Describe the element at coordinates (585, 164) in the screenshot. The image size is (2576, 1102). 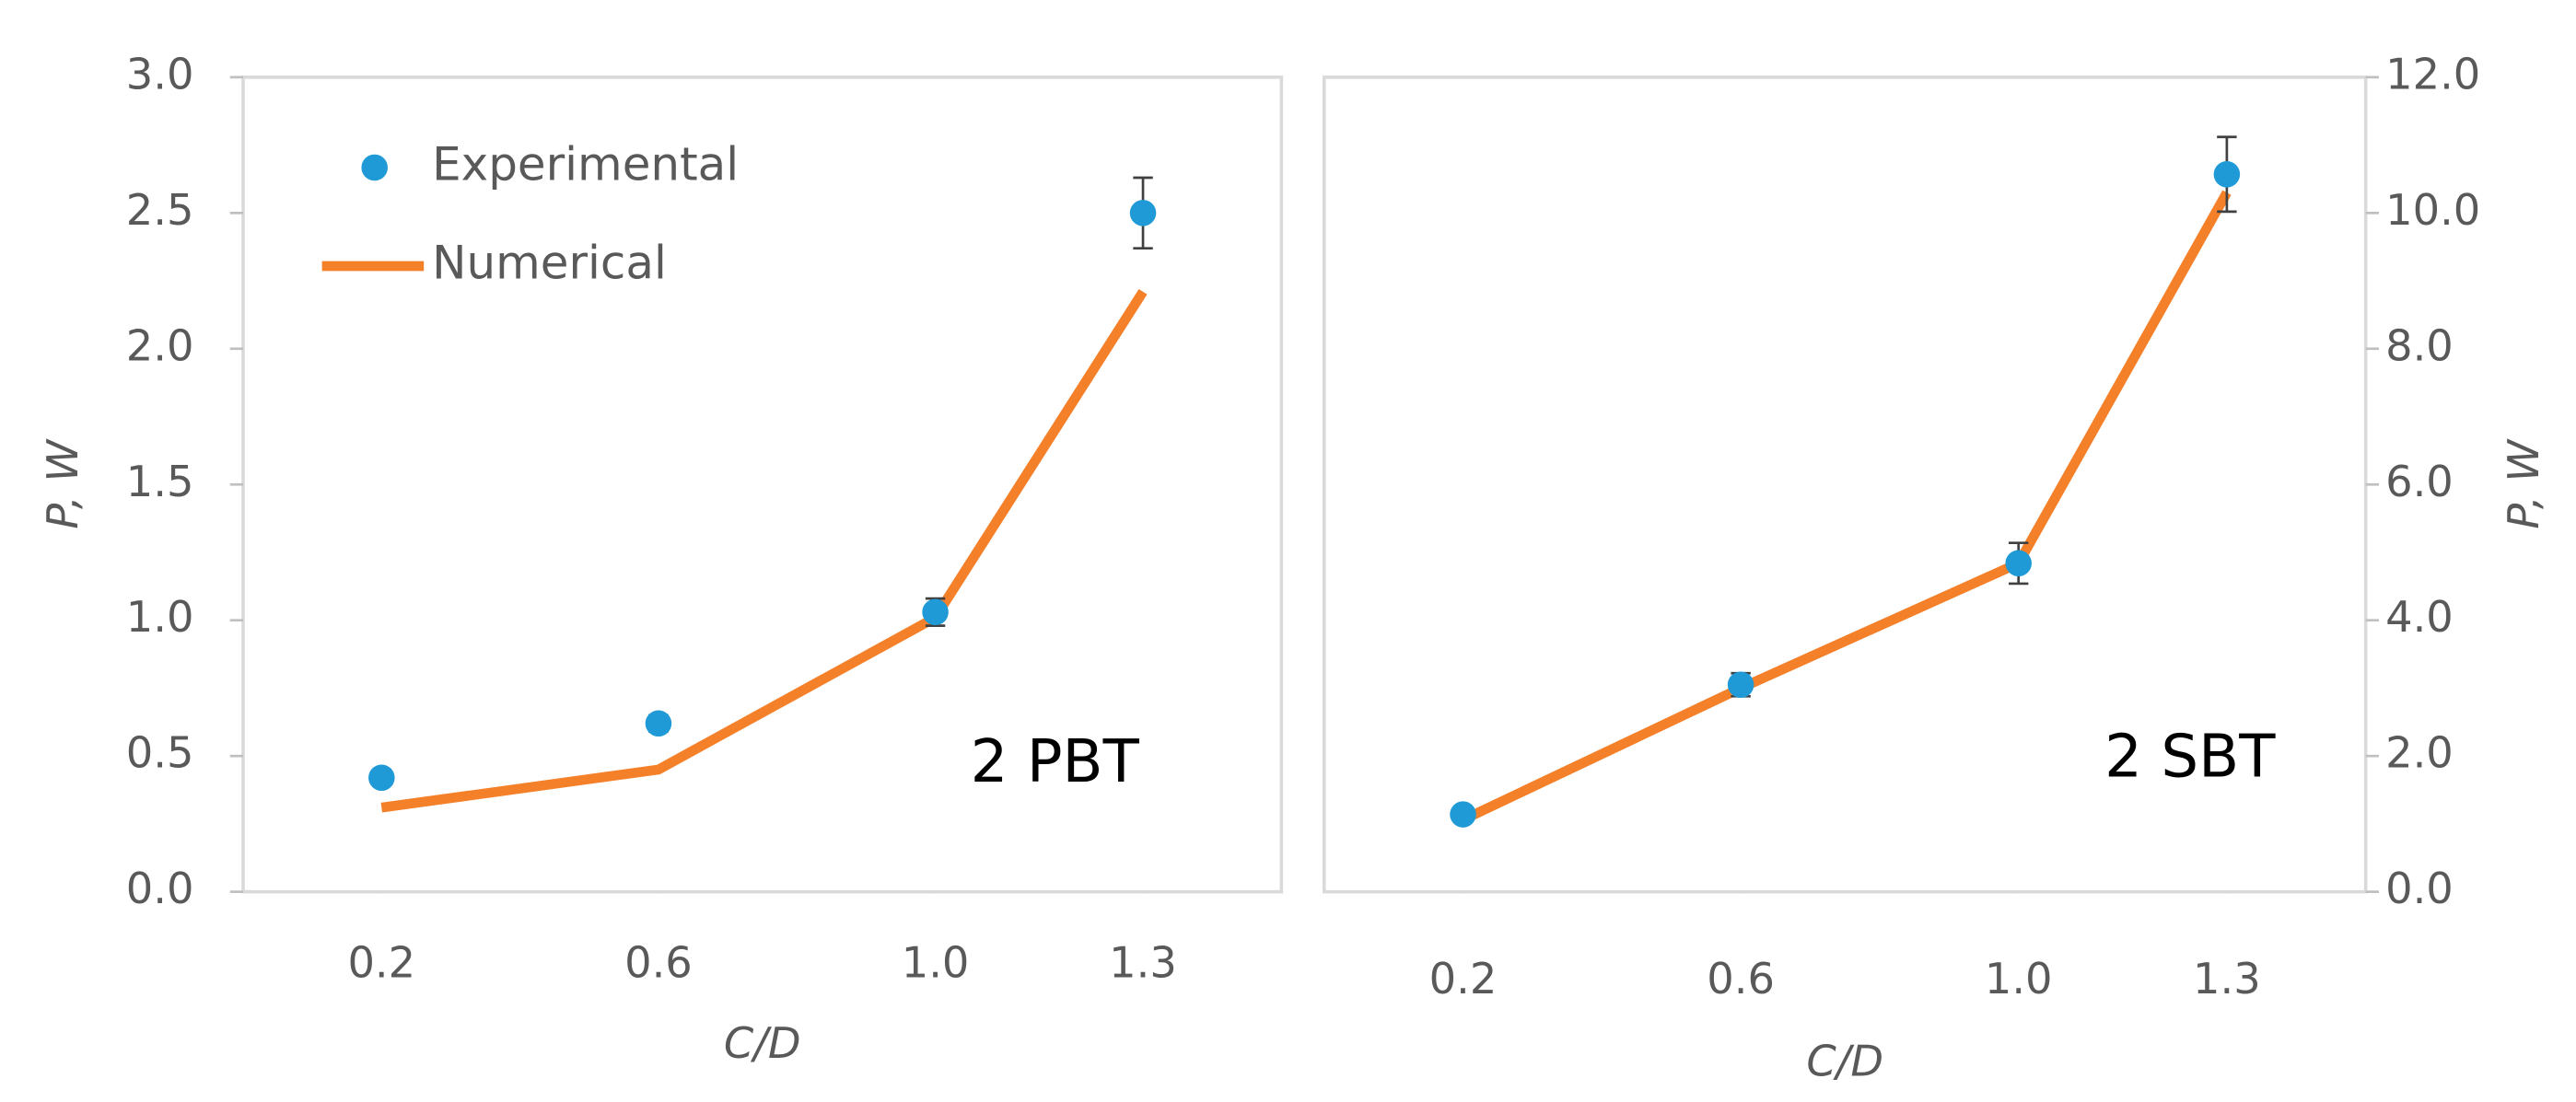
I see `legend-label: Experimental` at that location.